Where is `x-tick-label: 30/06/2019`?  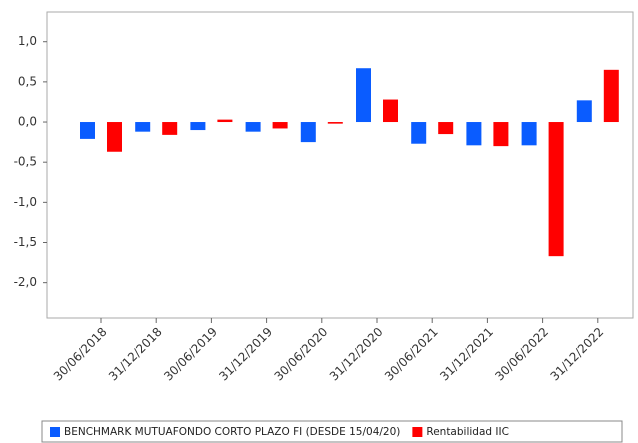 x-tick-label: 30/06/2019 is located at coordinates (190, 354).